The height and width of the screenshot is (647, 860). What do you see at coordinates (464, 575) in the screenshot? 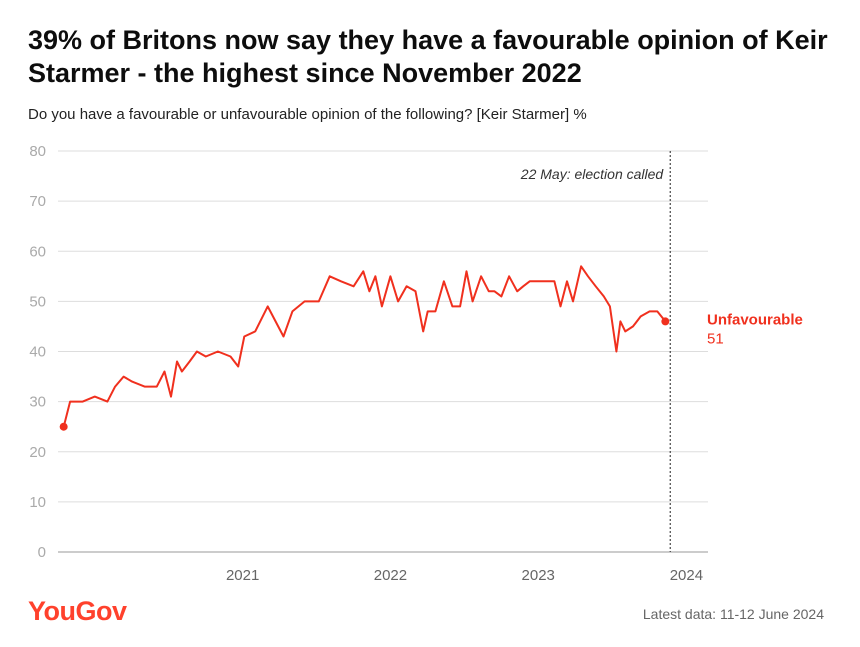
I see `x-axis-ticks: 2021 2022 2023 2024` at bounding box center [464, 575].